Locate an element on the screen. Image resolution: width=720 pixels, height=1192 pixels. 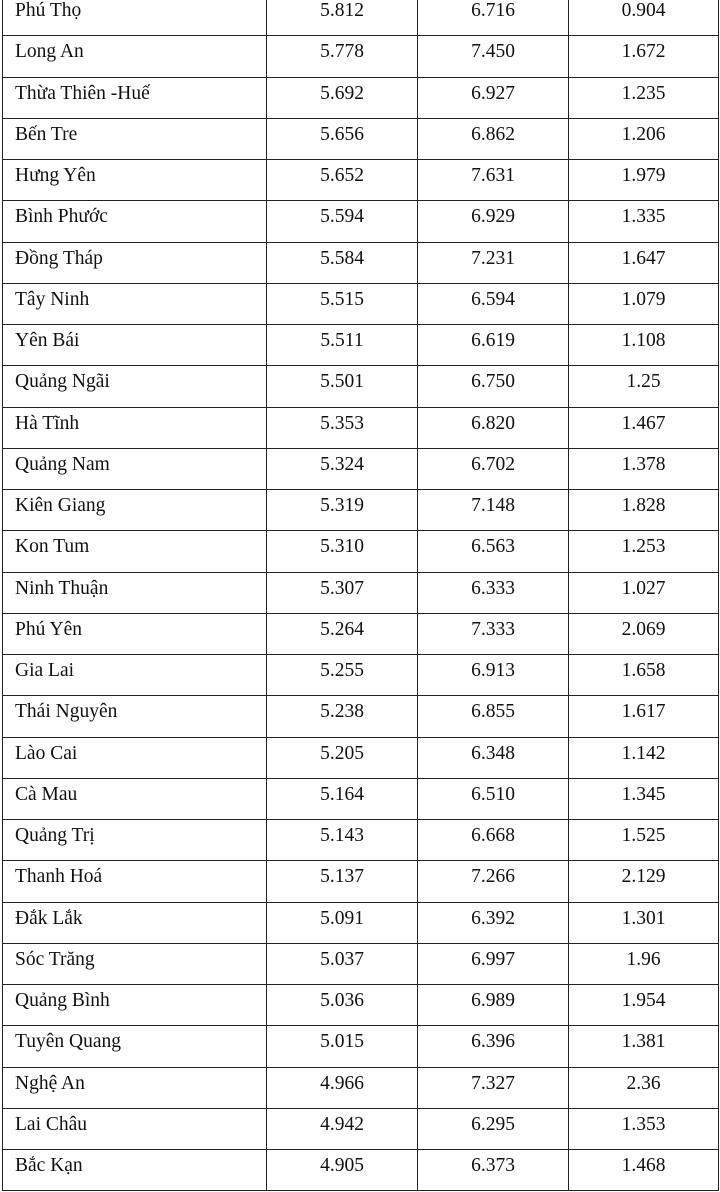
province-name-cell: Sóc Trăng is located at coordinates (134, 964).